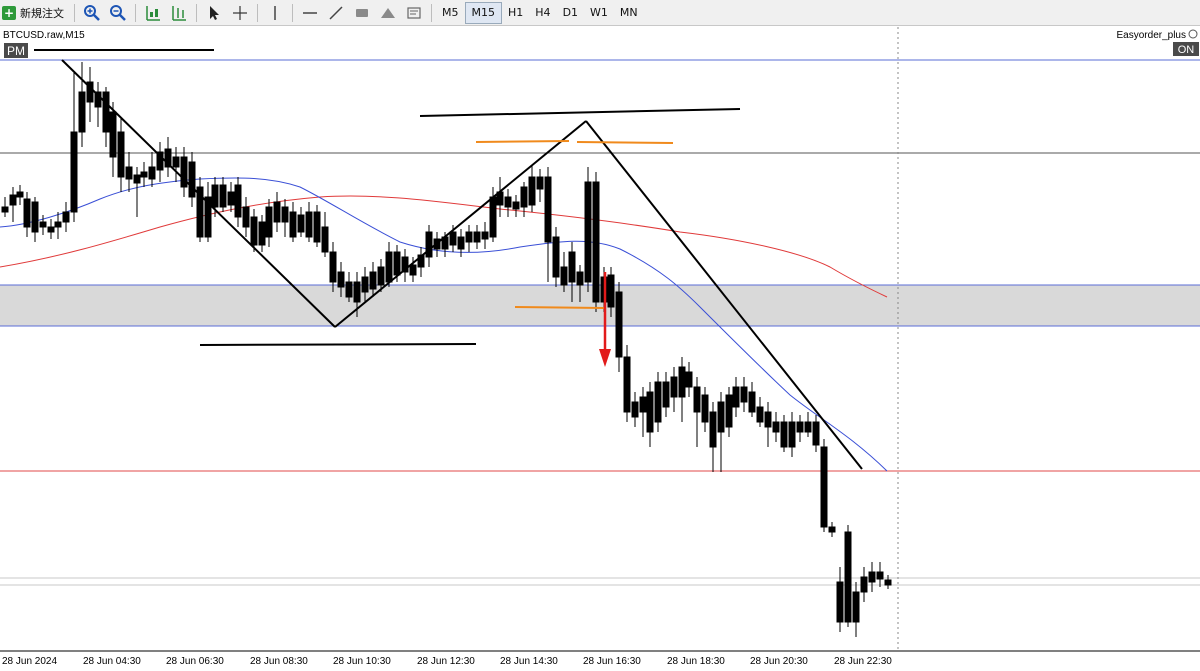 This screenshot has height=671, width=1200. I want to click on horizontal-line-resistance, so click(580, 112).